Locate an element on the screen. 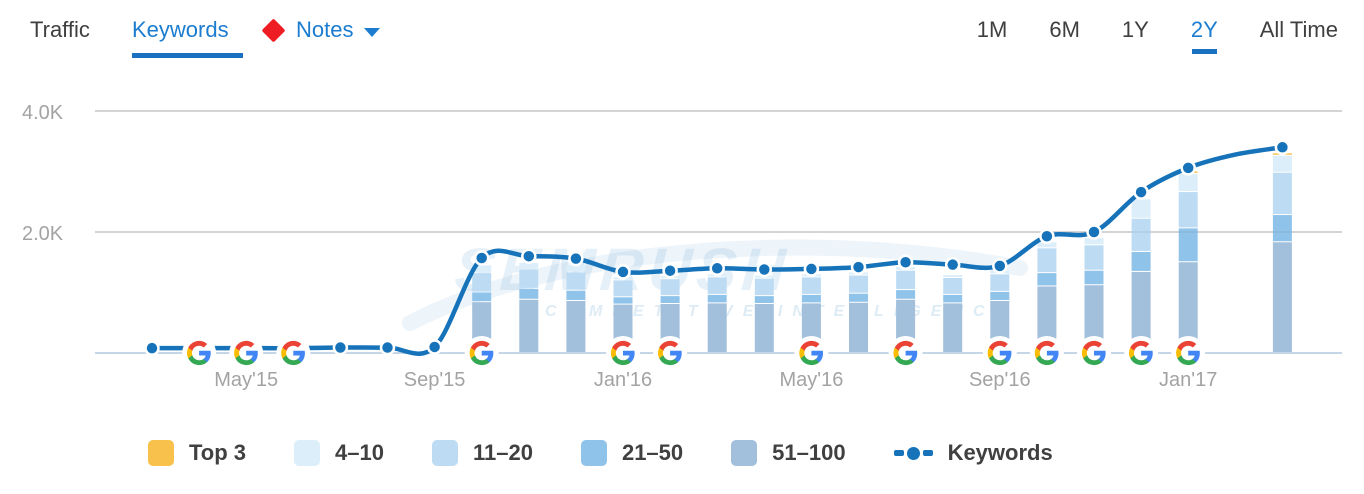 The width and height of the screenshot is (1364, 494). legend-label: Keywords is located at coordinates (1000, 452).